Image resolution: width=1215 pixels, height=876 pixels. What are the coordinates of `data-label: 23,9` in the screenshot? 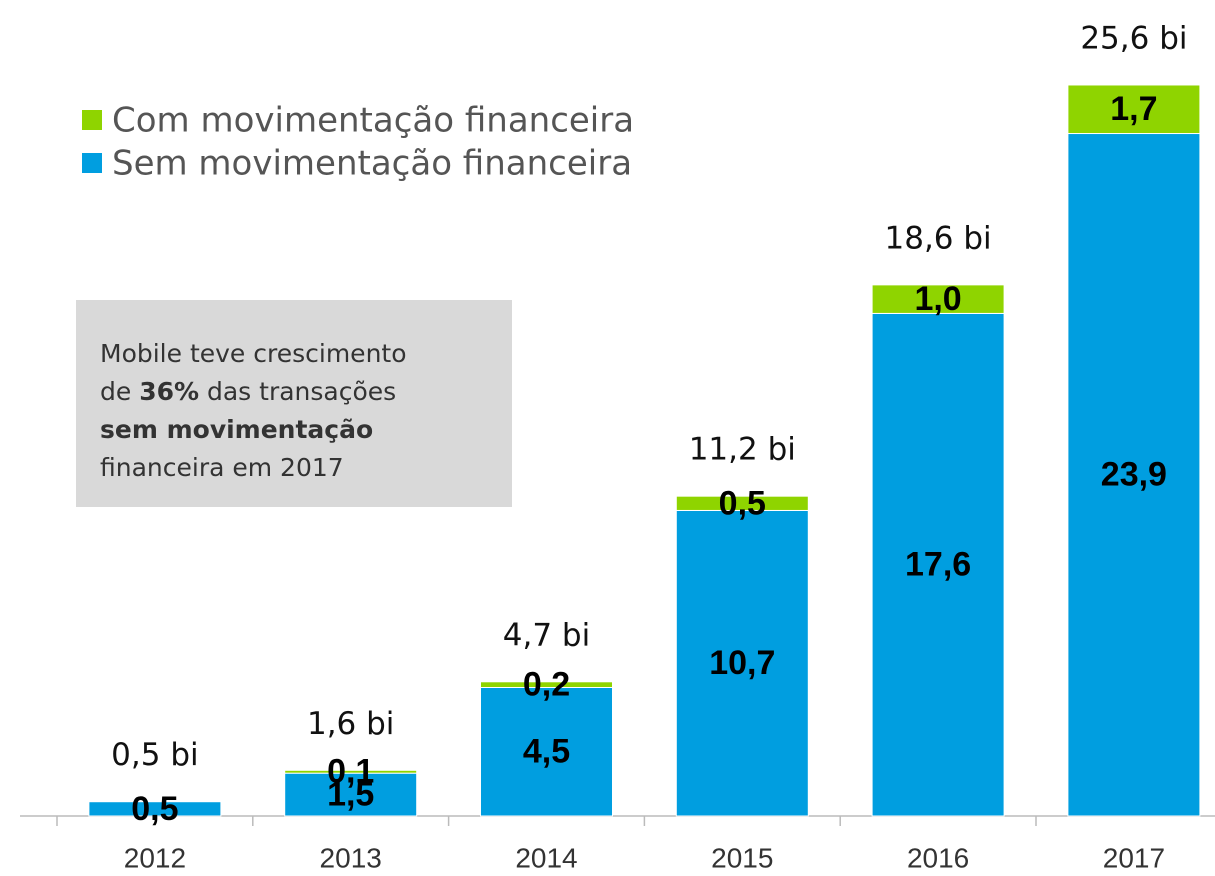 It's located at (1134, 475).